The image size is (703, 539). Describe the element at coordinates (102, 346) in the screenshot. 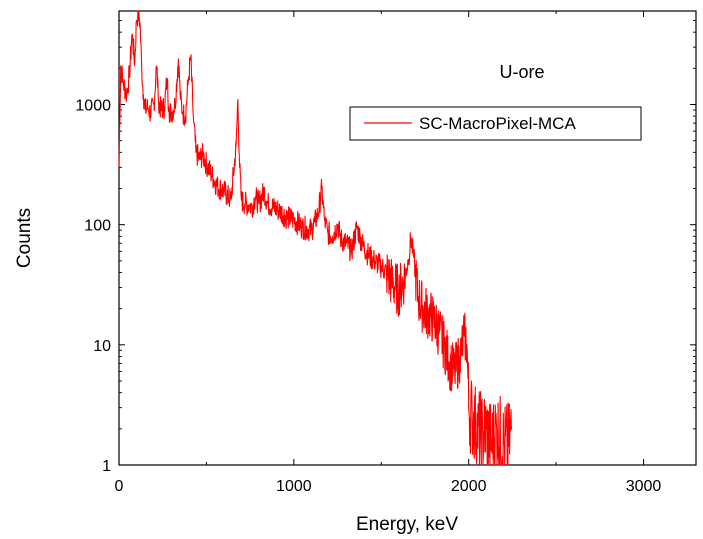

I see `y-tick-label: 10` at that location.